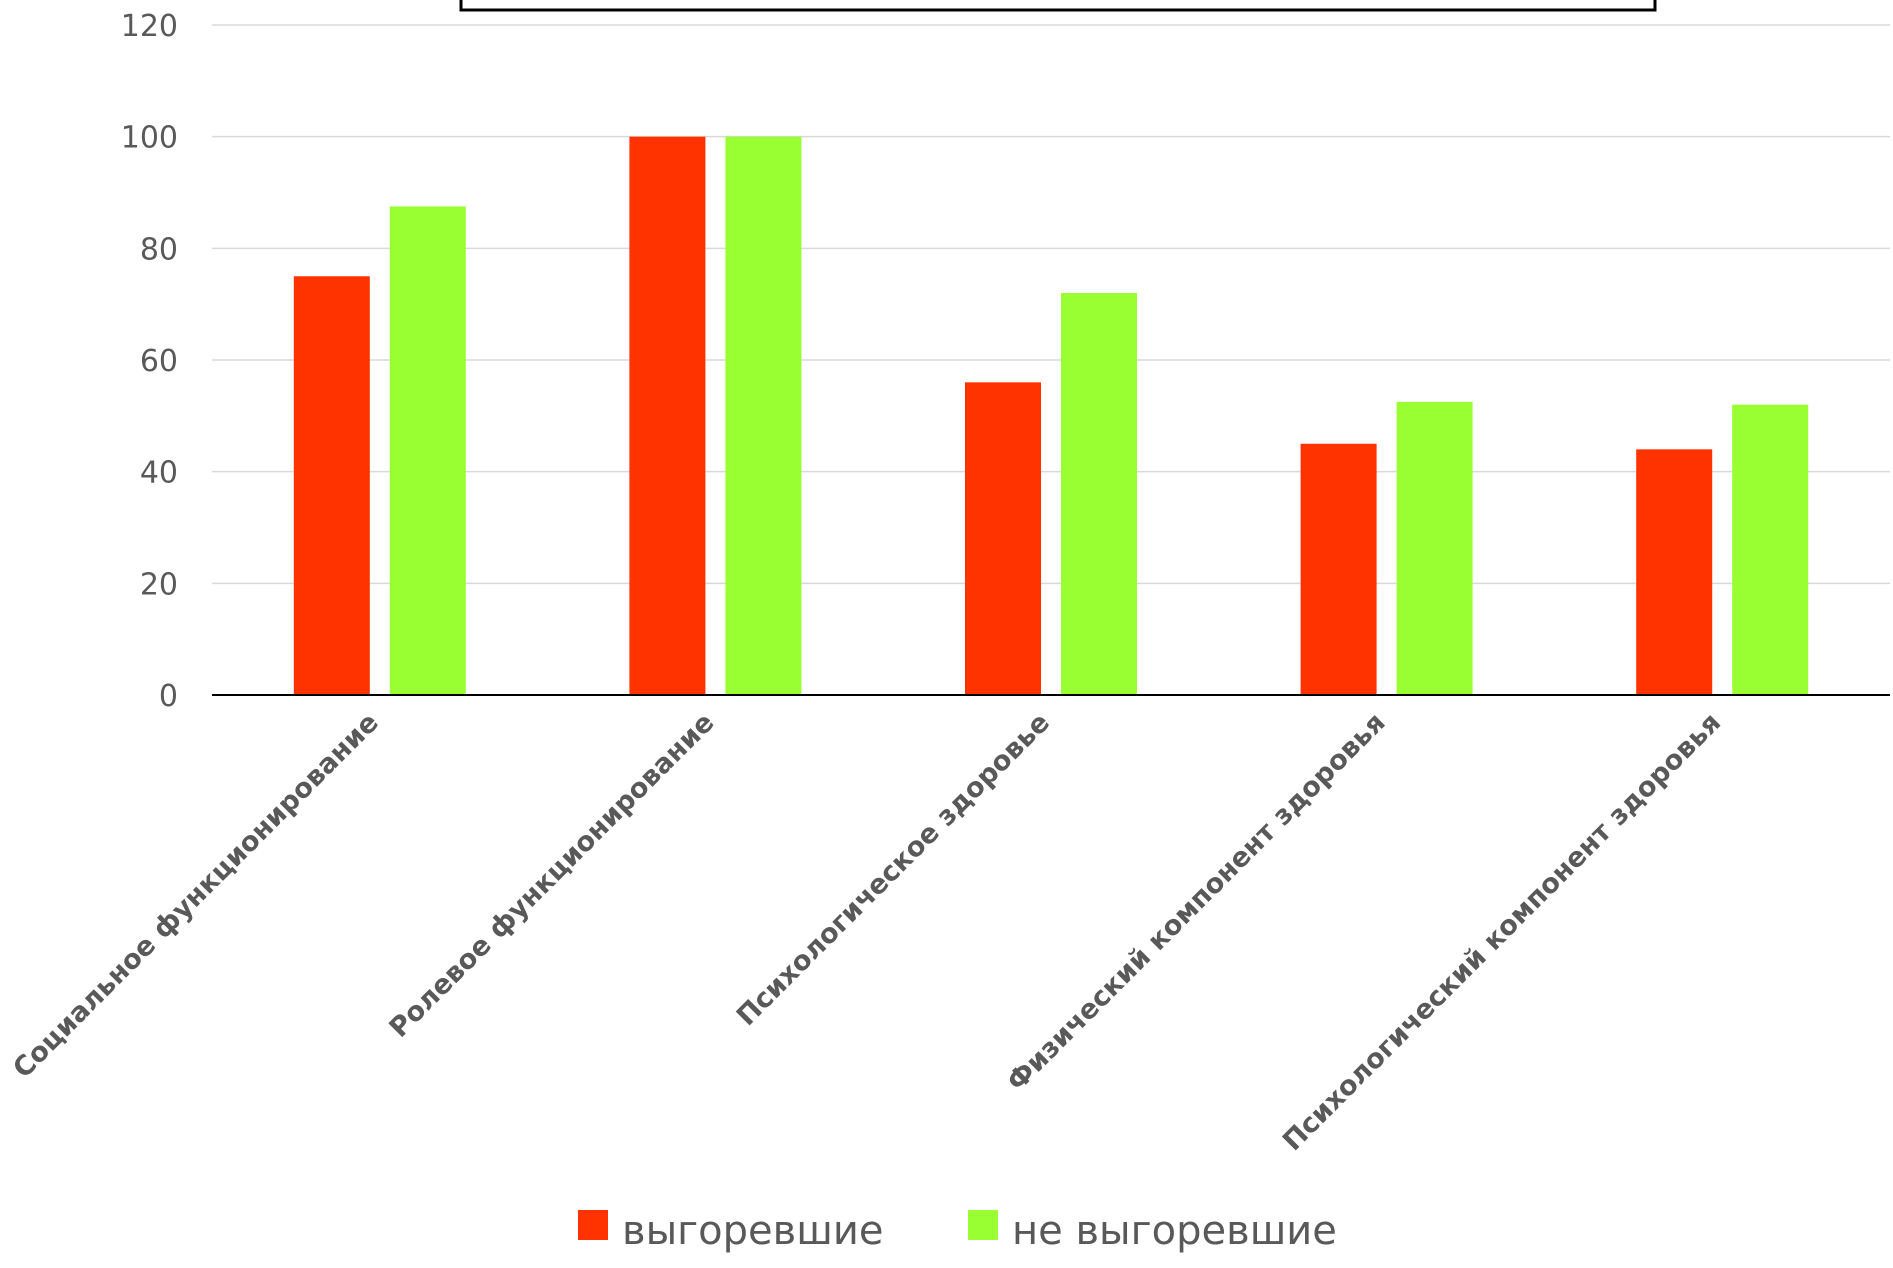 Image resolution: width=1893 pixels, height=1268 pixels. Describe the element at coordinates (893, 869) in the screenshot. I see `x-category-label: Психологическое здоровье` at that location.